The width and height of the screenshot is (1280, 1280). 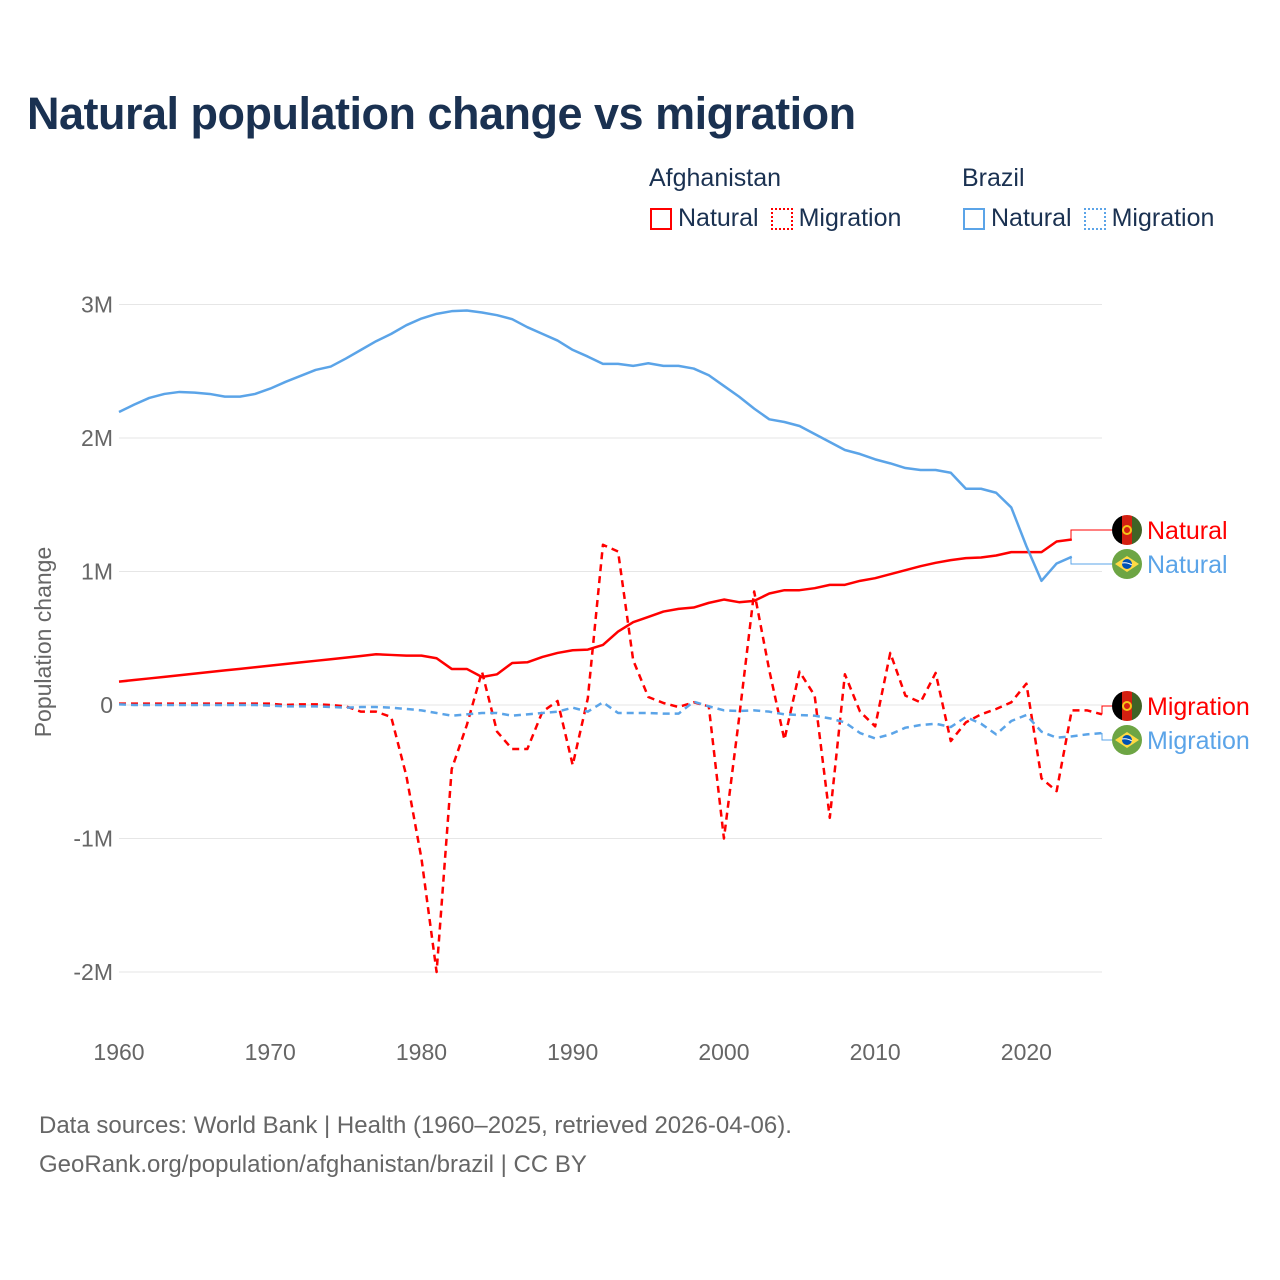 What do you see at coordinates (595, 610) in the screenshot?
I see `series-line-afghanistan-natural` at bounding box center [595, 610].